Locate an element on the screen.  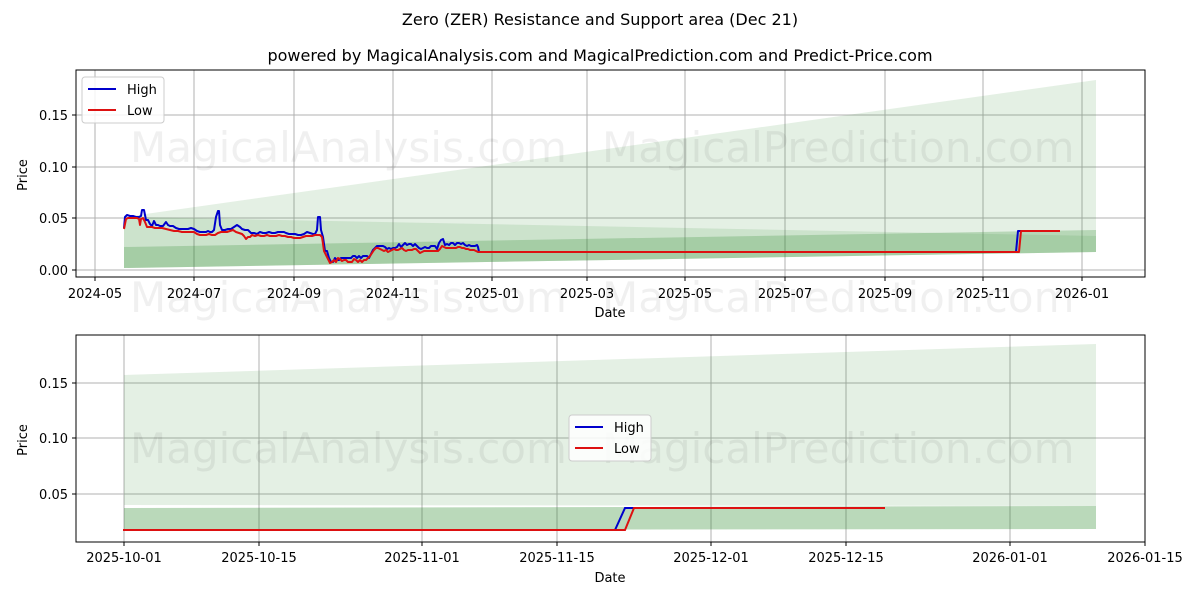
bottom-xtick: 2025-11-15 is located at coordinates (557, 558).